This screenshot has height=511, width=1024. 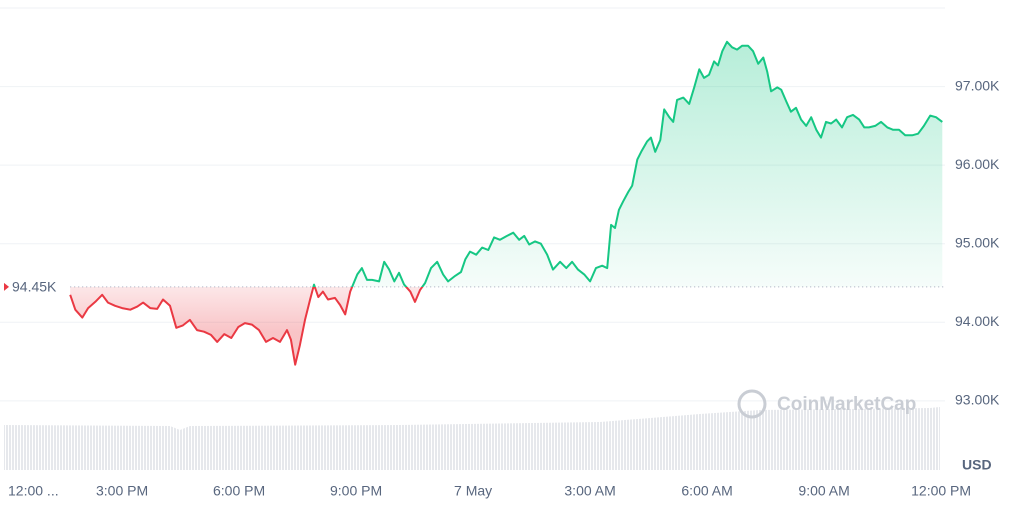 I want to click on x-tick-label: 9:00 AM, so click(x=823, y=491).